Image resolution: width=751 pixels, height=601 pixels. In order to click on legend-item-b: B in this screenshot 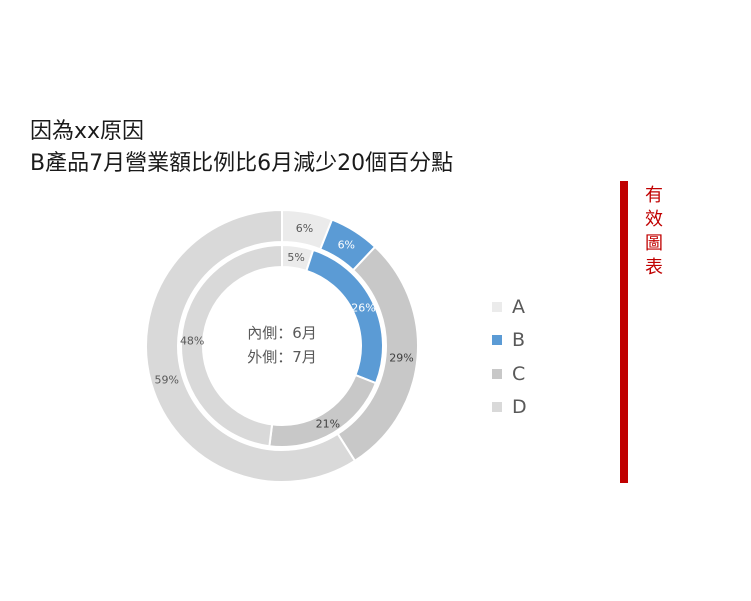, I will do `click(509, 341)`.